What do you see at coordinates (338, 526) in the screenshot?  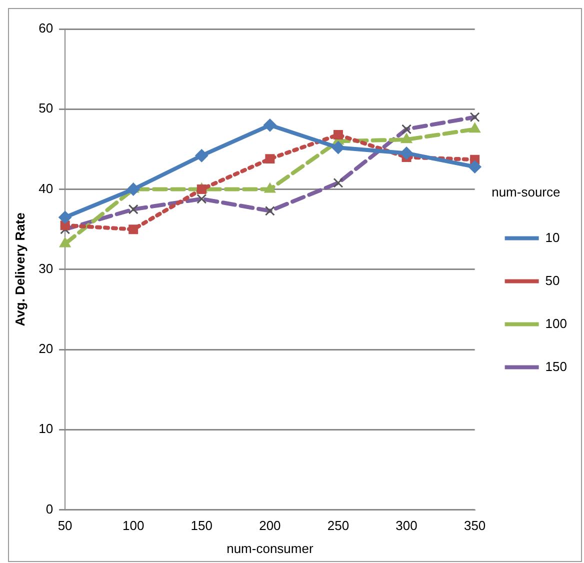 I see `x-tick-label: 250` at bounding box center [338, 526].